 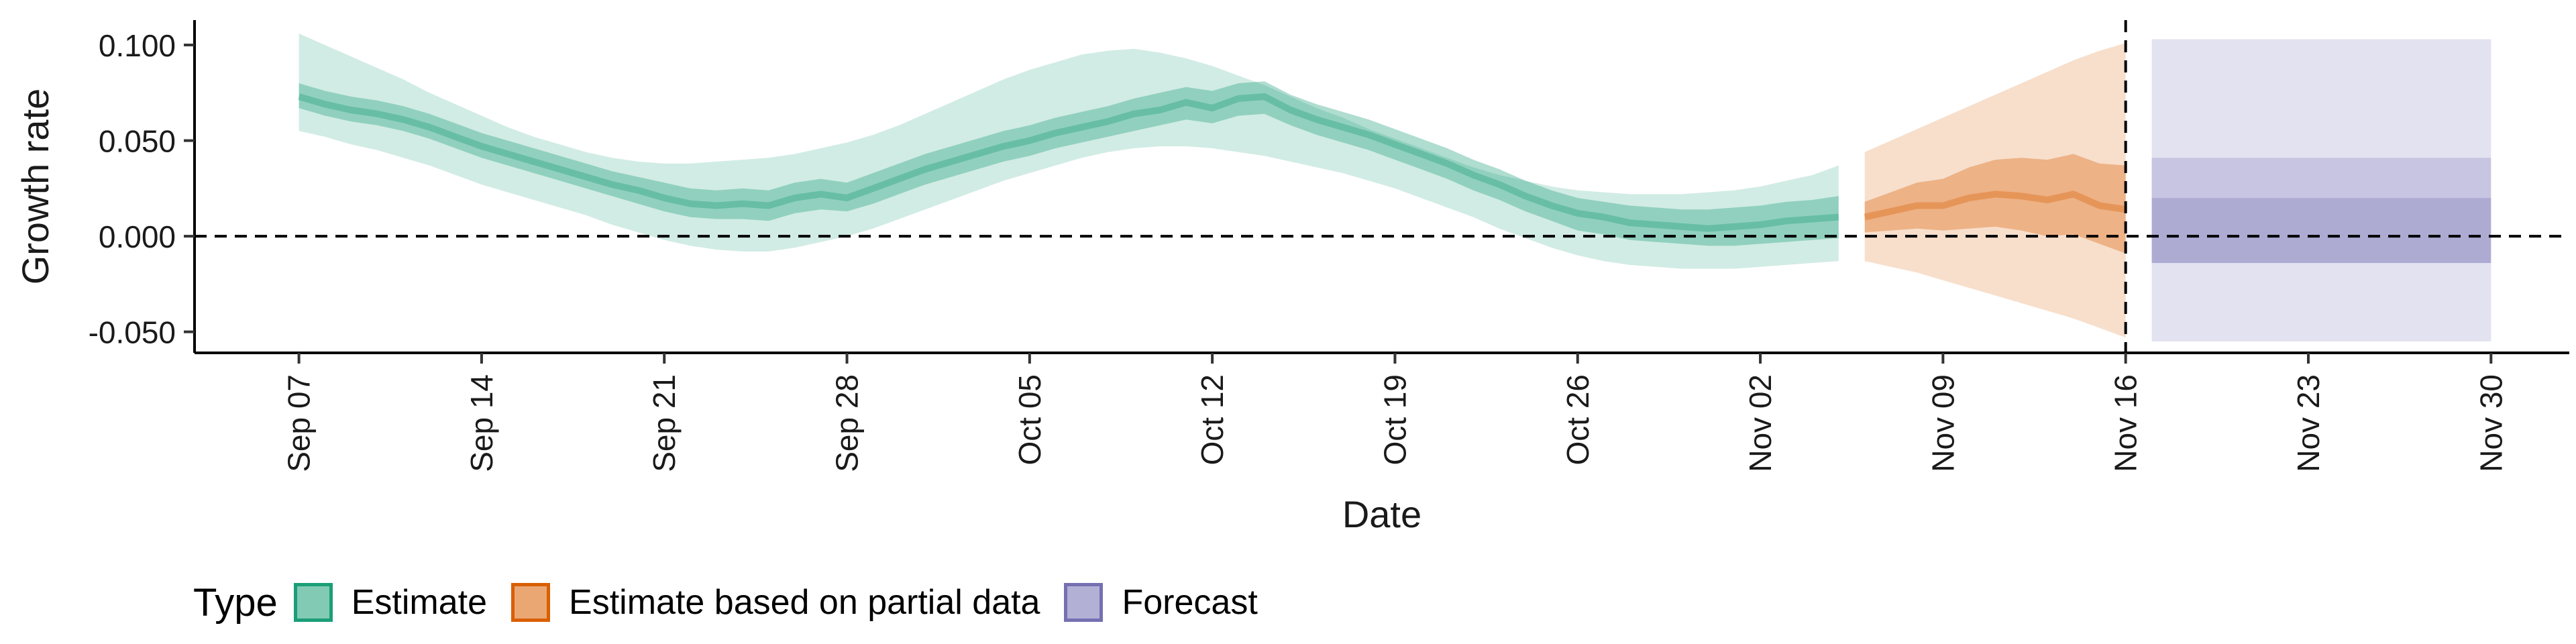 I want to click on x-axis-label: Date, so click(x=1381, y=514).